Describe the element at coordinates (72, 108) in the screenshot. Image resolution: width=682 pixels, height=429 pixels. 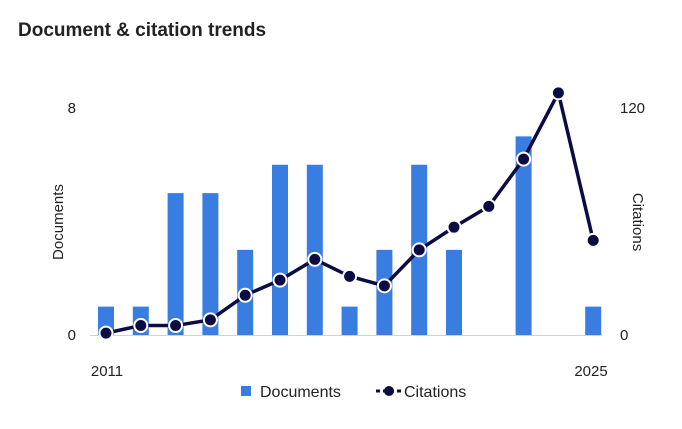
I see `y-left-tick-label: 8` at that location.